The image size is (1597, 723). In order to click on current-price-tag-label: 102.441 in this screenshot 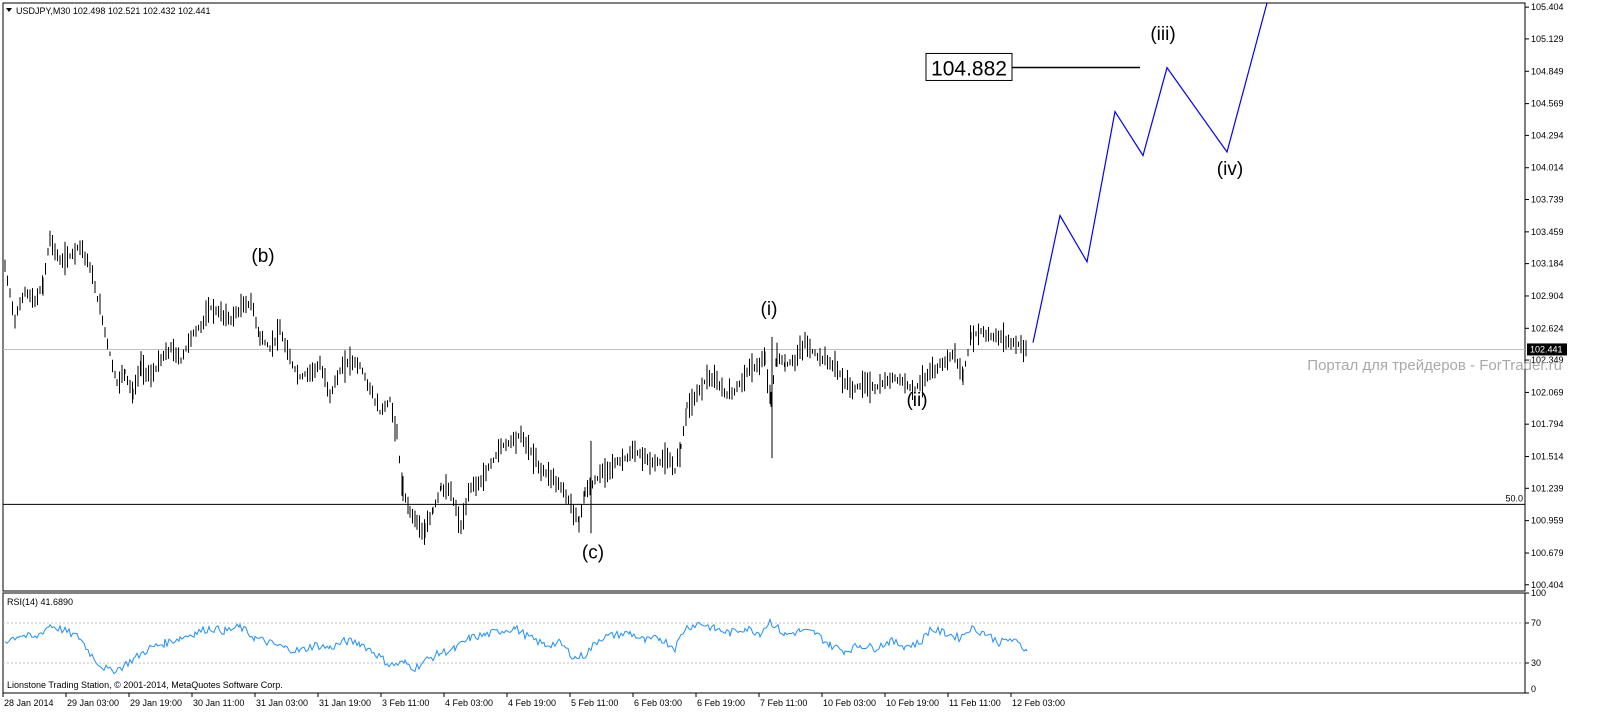, I will do `click(1546, 349)`.